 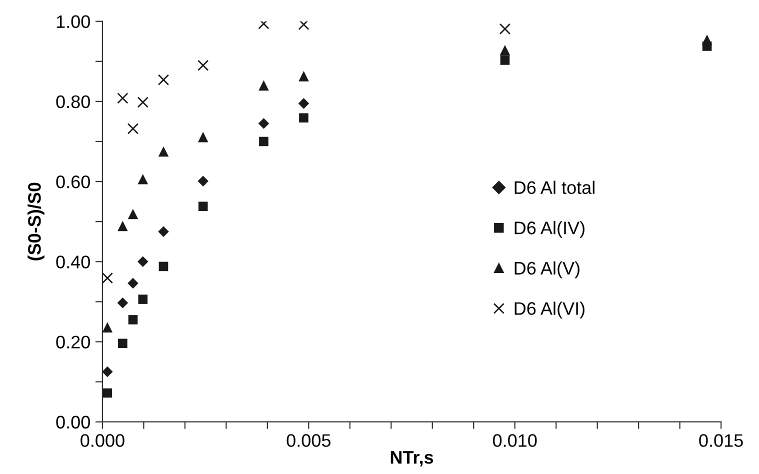 What do you see at coordinates (412, 458) in the screenshot?
I see `x-axis-title: NTr,s` at bounding box center [412, 458].